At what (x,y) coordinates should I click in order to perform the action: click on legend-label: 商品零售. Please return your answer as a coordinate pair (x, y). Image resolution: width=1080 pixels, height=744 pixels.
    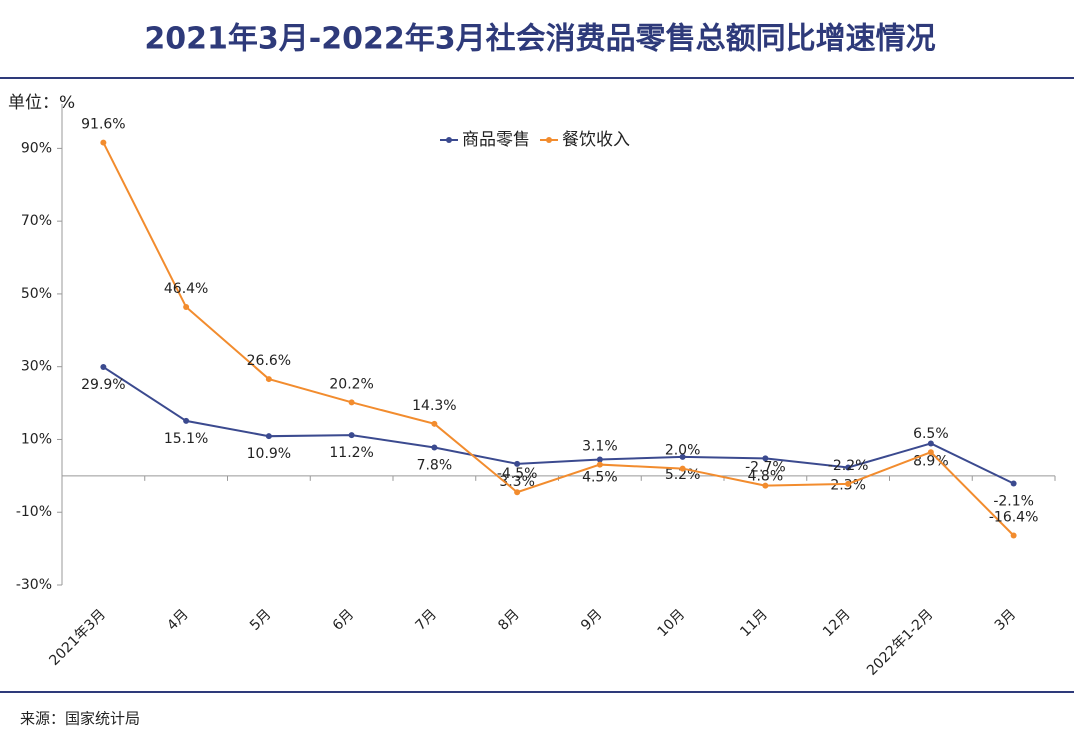
    Looking at the image, I should click on (496, 140).